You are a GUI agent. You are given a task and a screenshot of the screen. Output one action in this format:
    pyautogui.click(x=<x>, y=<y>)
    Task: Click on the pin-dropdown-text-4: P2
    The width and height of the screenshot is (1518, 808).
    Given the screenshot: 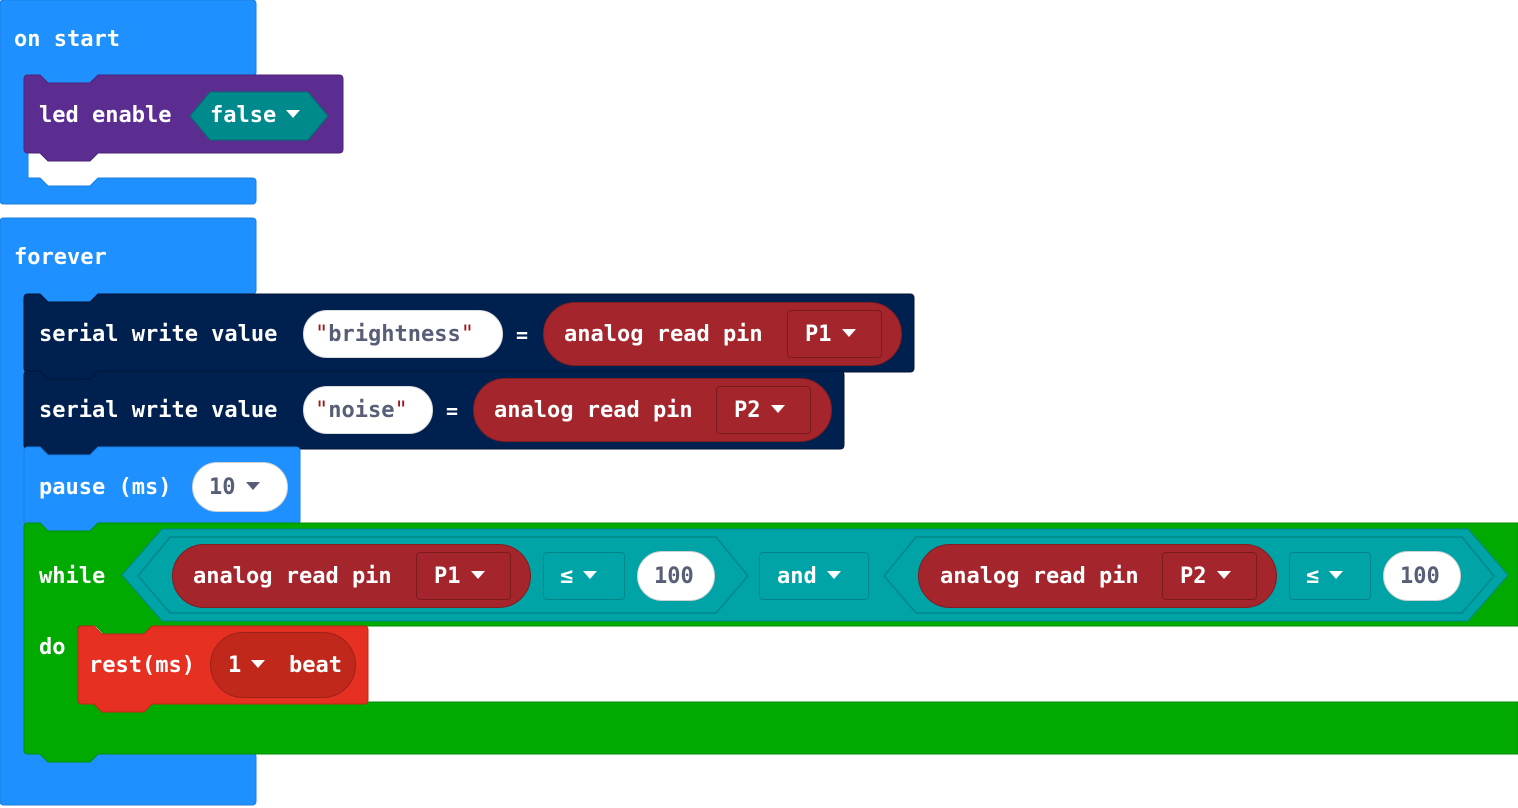 What is the action you would take?
    pyautogui.click(x=1205, y=577)
    